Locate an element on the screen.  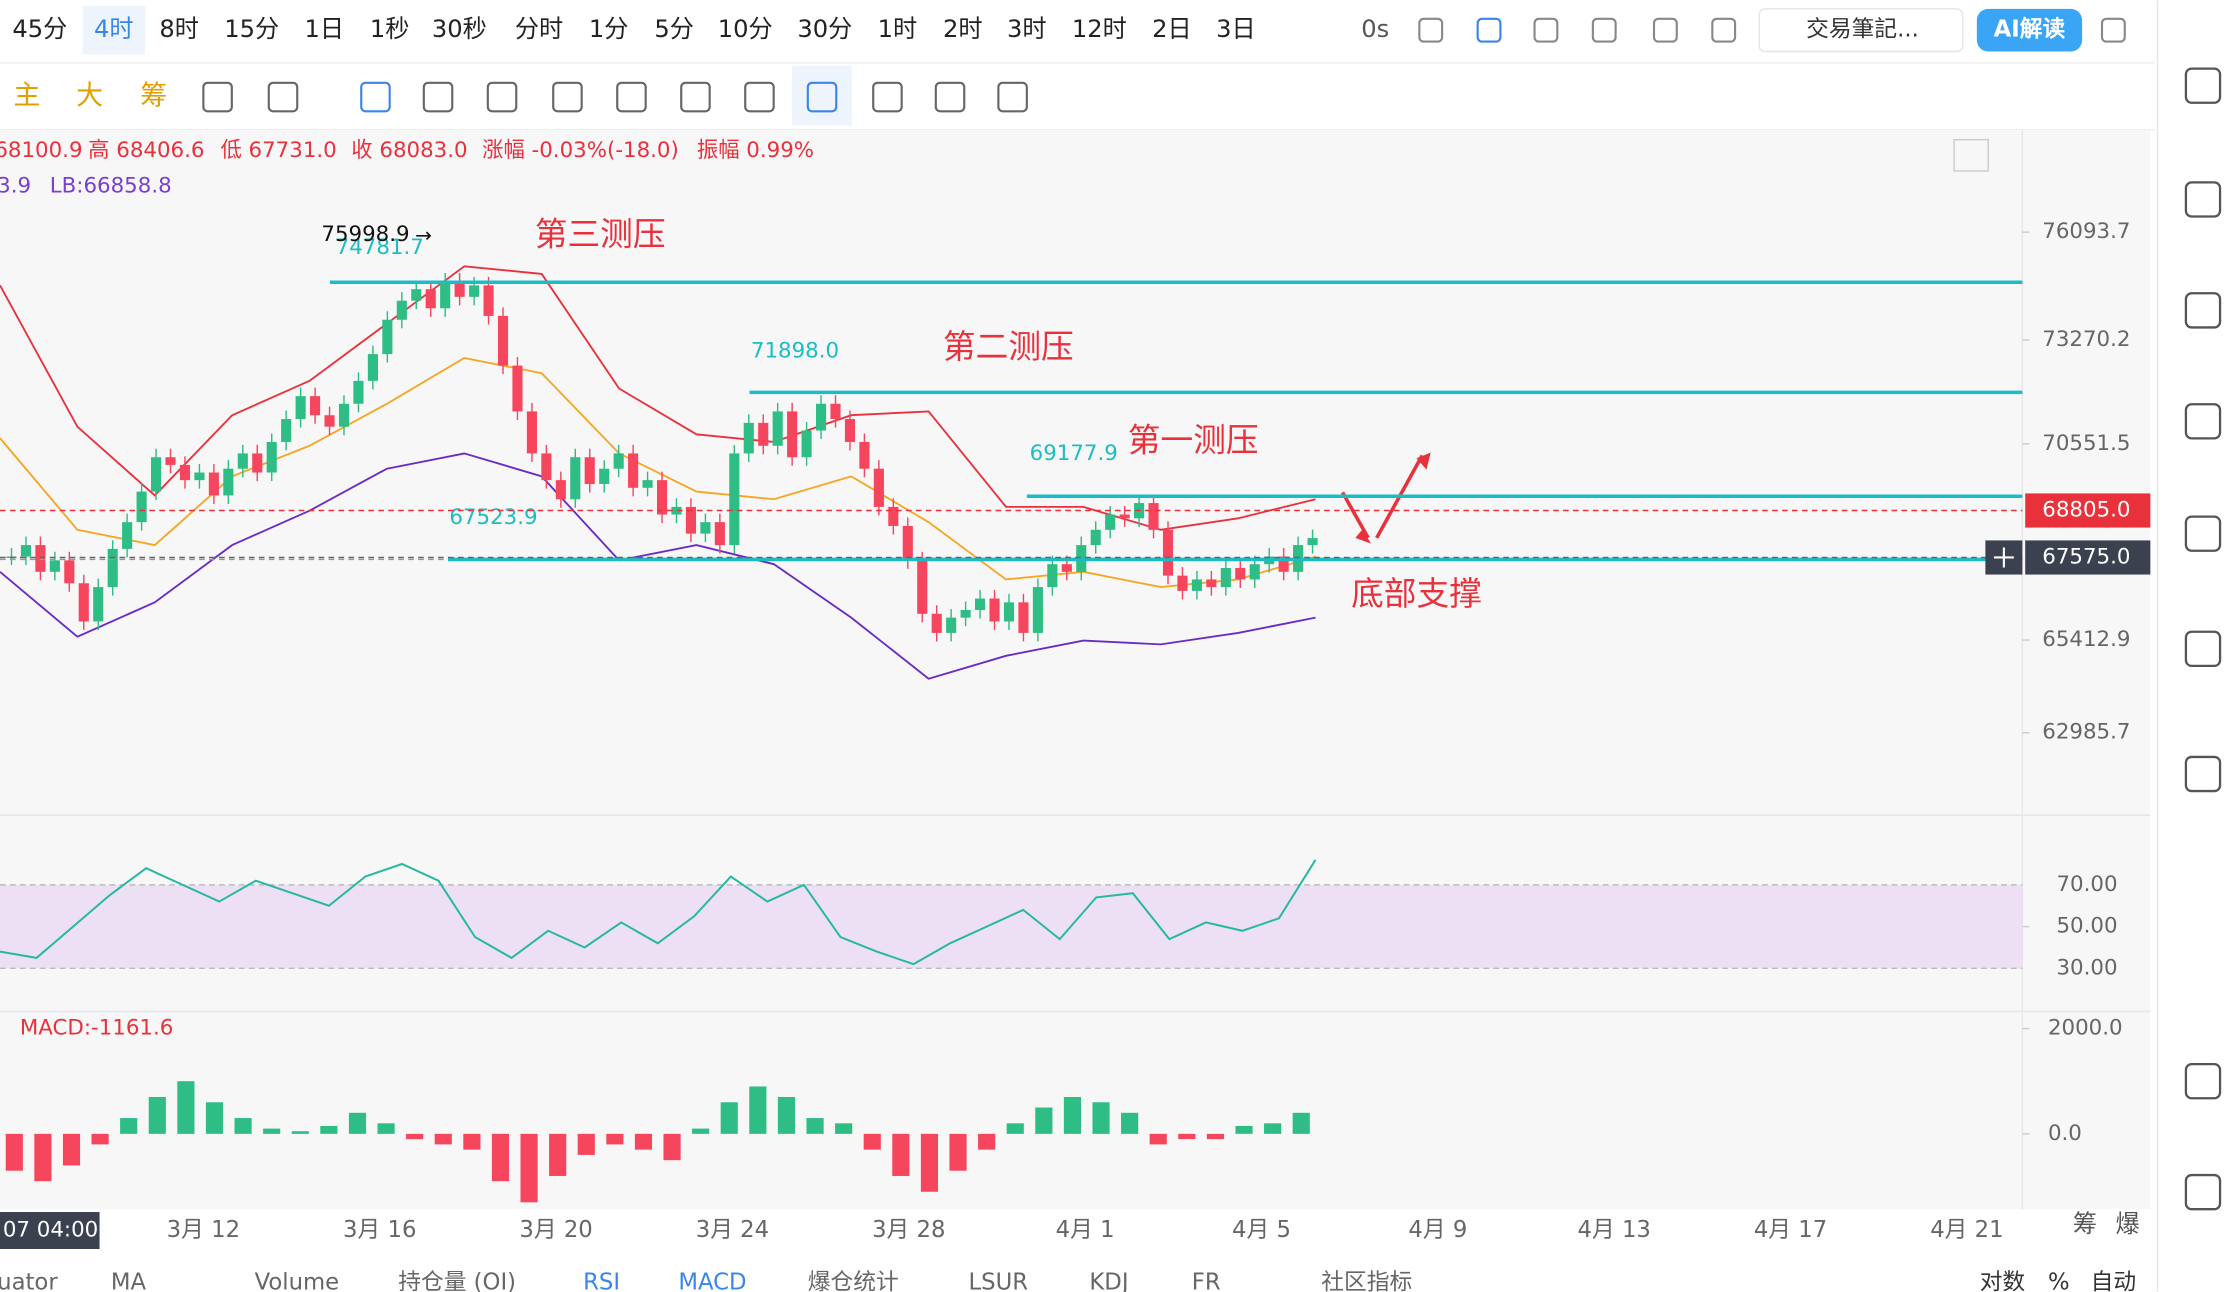
interval-button: 30秒 is located at coordinates (459, 29).